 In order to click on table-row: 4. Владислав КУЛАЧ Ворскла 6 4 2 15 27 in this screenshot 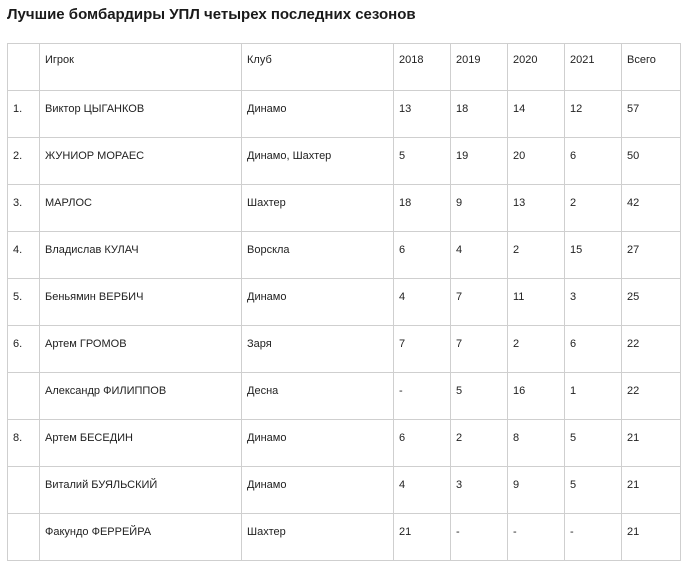, I will do `click(344, 255)`.